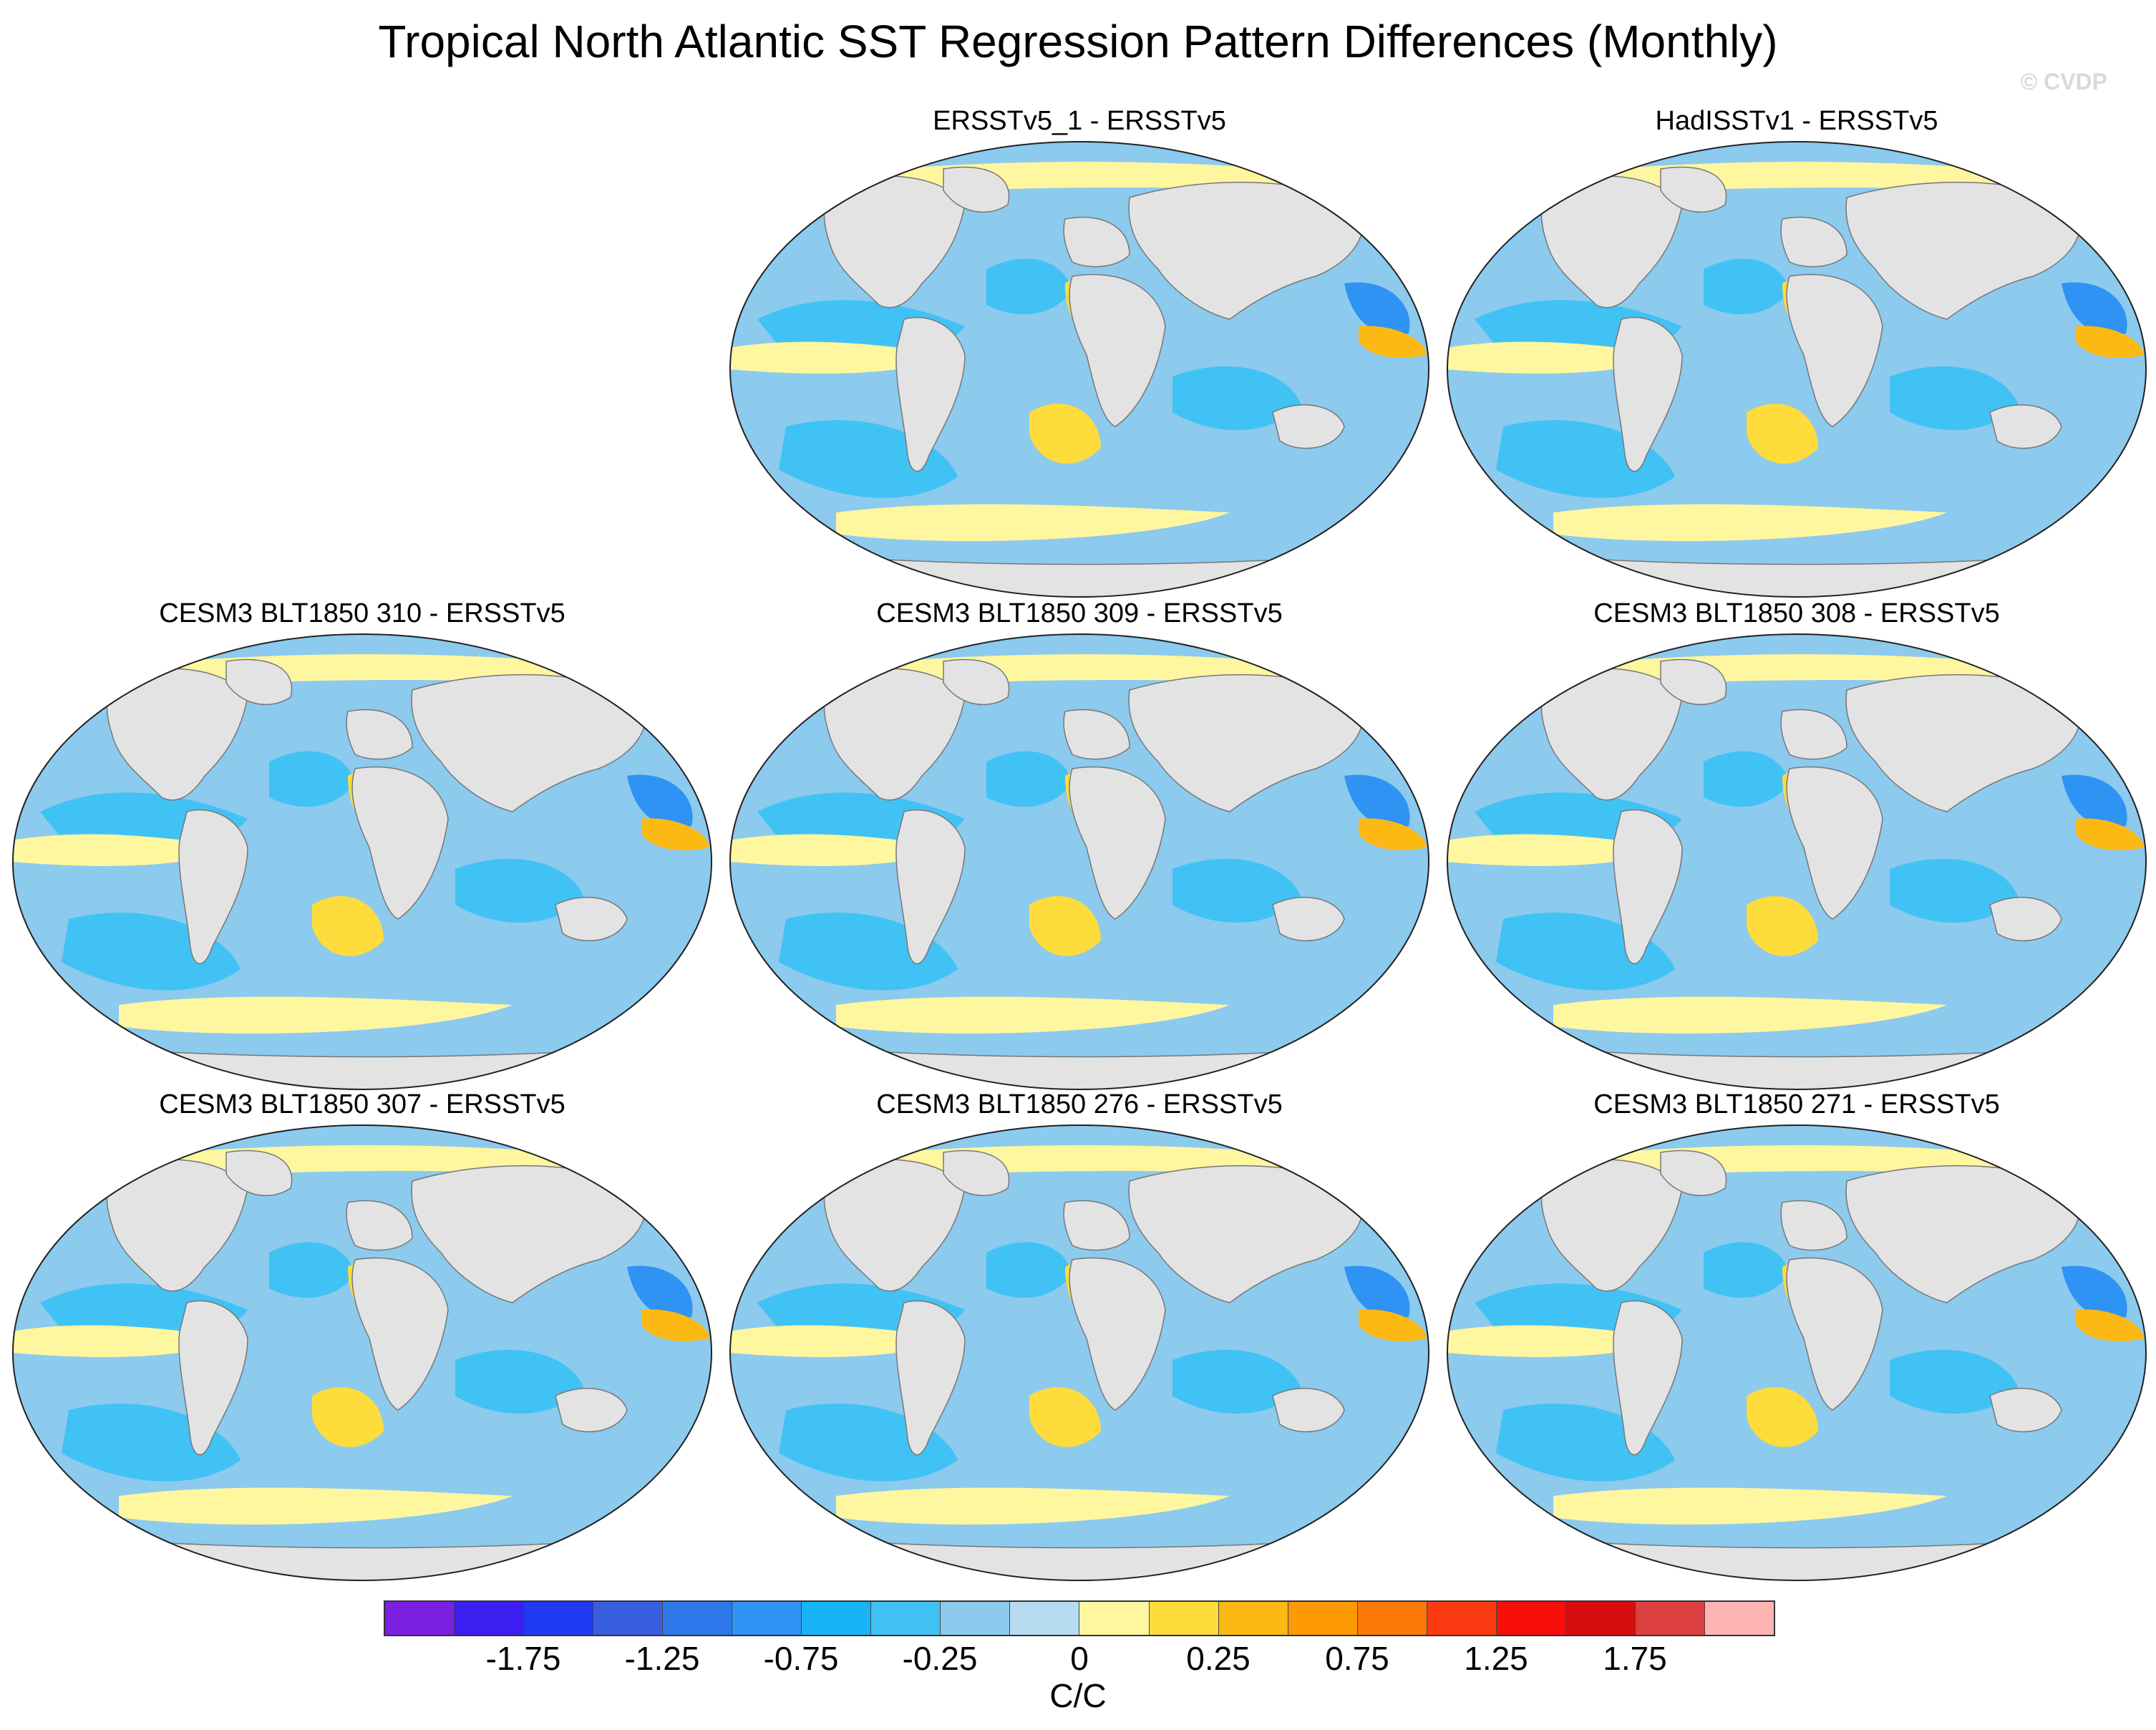 This screenshot has height=1730, width=2156. What do you see at coordinates (1496, 1658) in the screenshot?
I see `colorbar-tick: 1.25` at bounding box center [1496, 1658].